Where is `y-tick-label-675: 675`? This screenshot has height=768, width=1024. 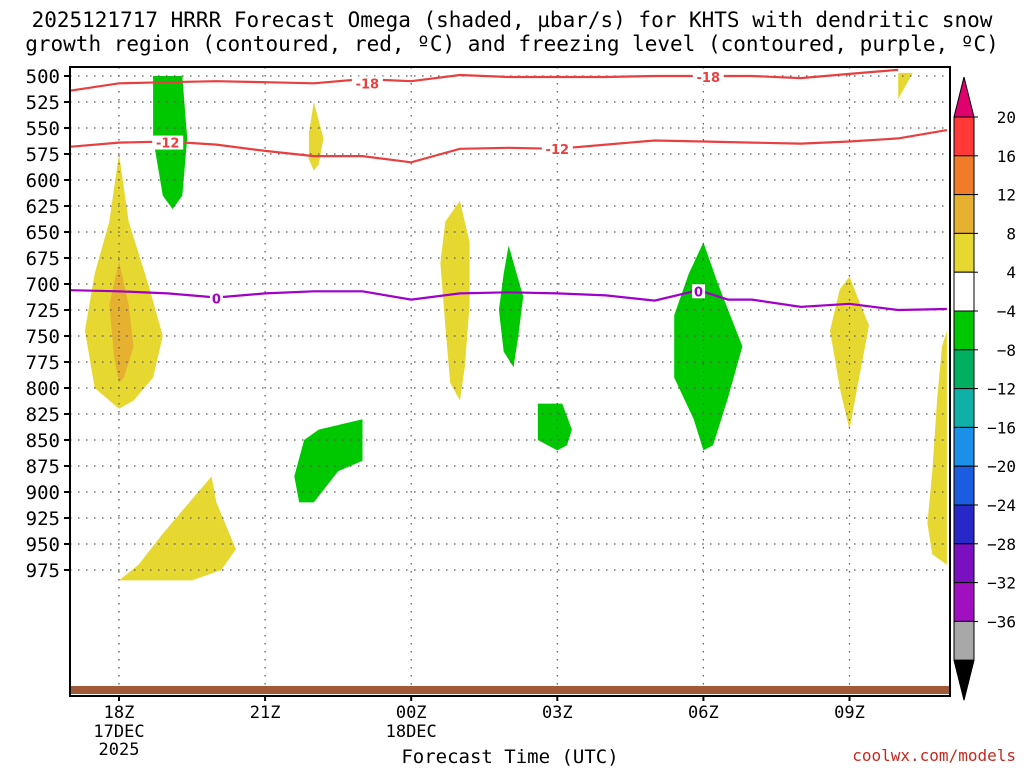 y-tick-label-675: 675 is located at coordinates (43, 259).